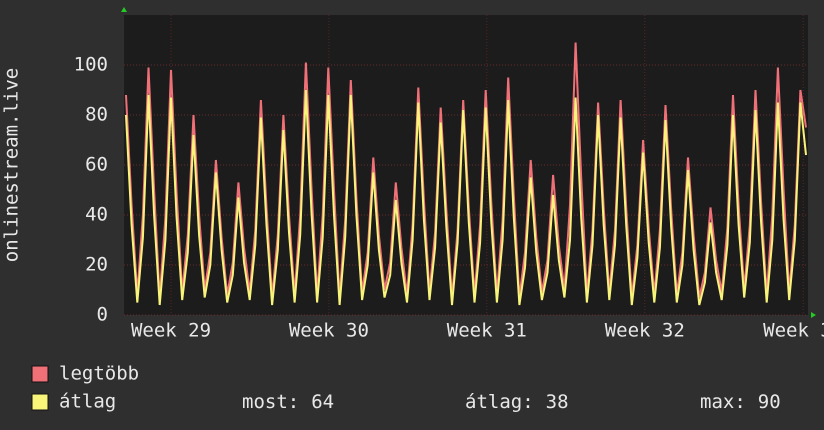 The width and height of the screenshot is (824, 430). What do you see at coordinates (102, 315) in the screenshot?
I see `y-tick-label: 0` at bounding box center [102, 315].